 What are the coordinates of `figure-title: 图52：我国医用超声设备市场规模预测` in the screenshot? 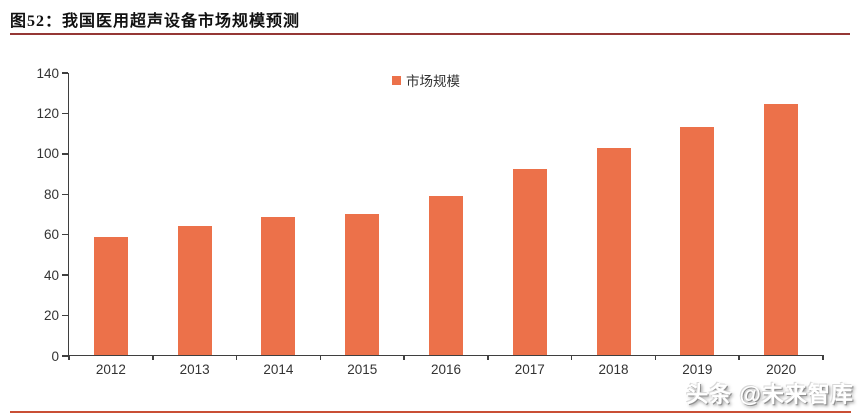 It's located at (155, 21).